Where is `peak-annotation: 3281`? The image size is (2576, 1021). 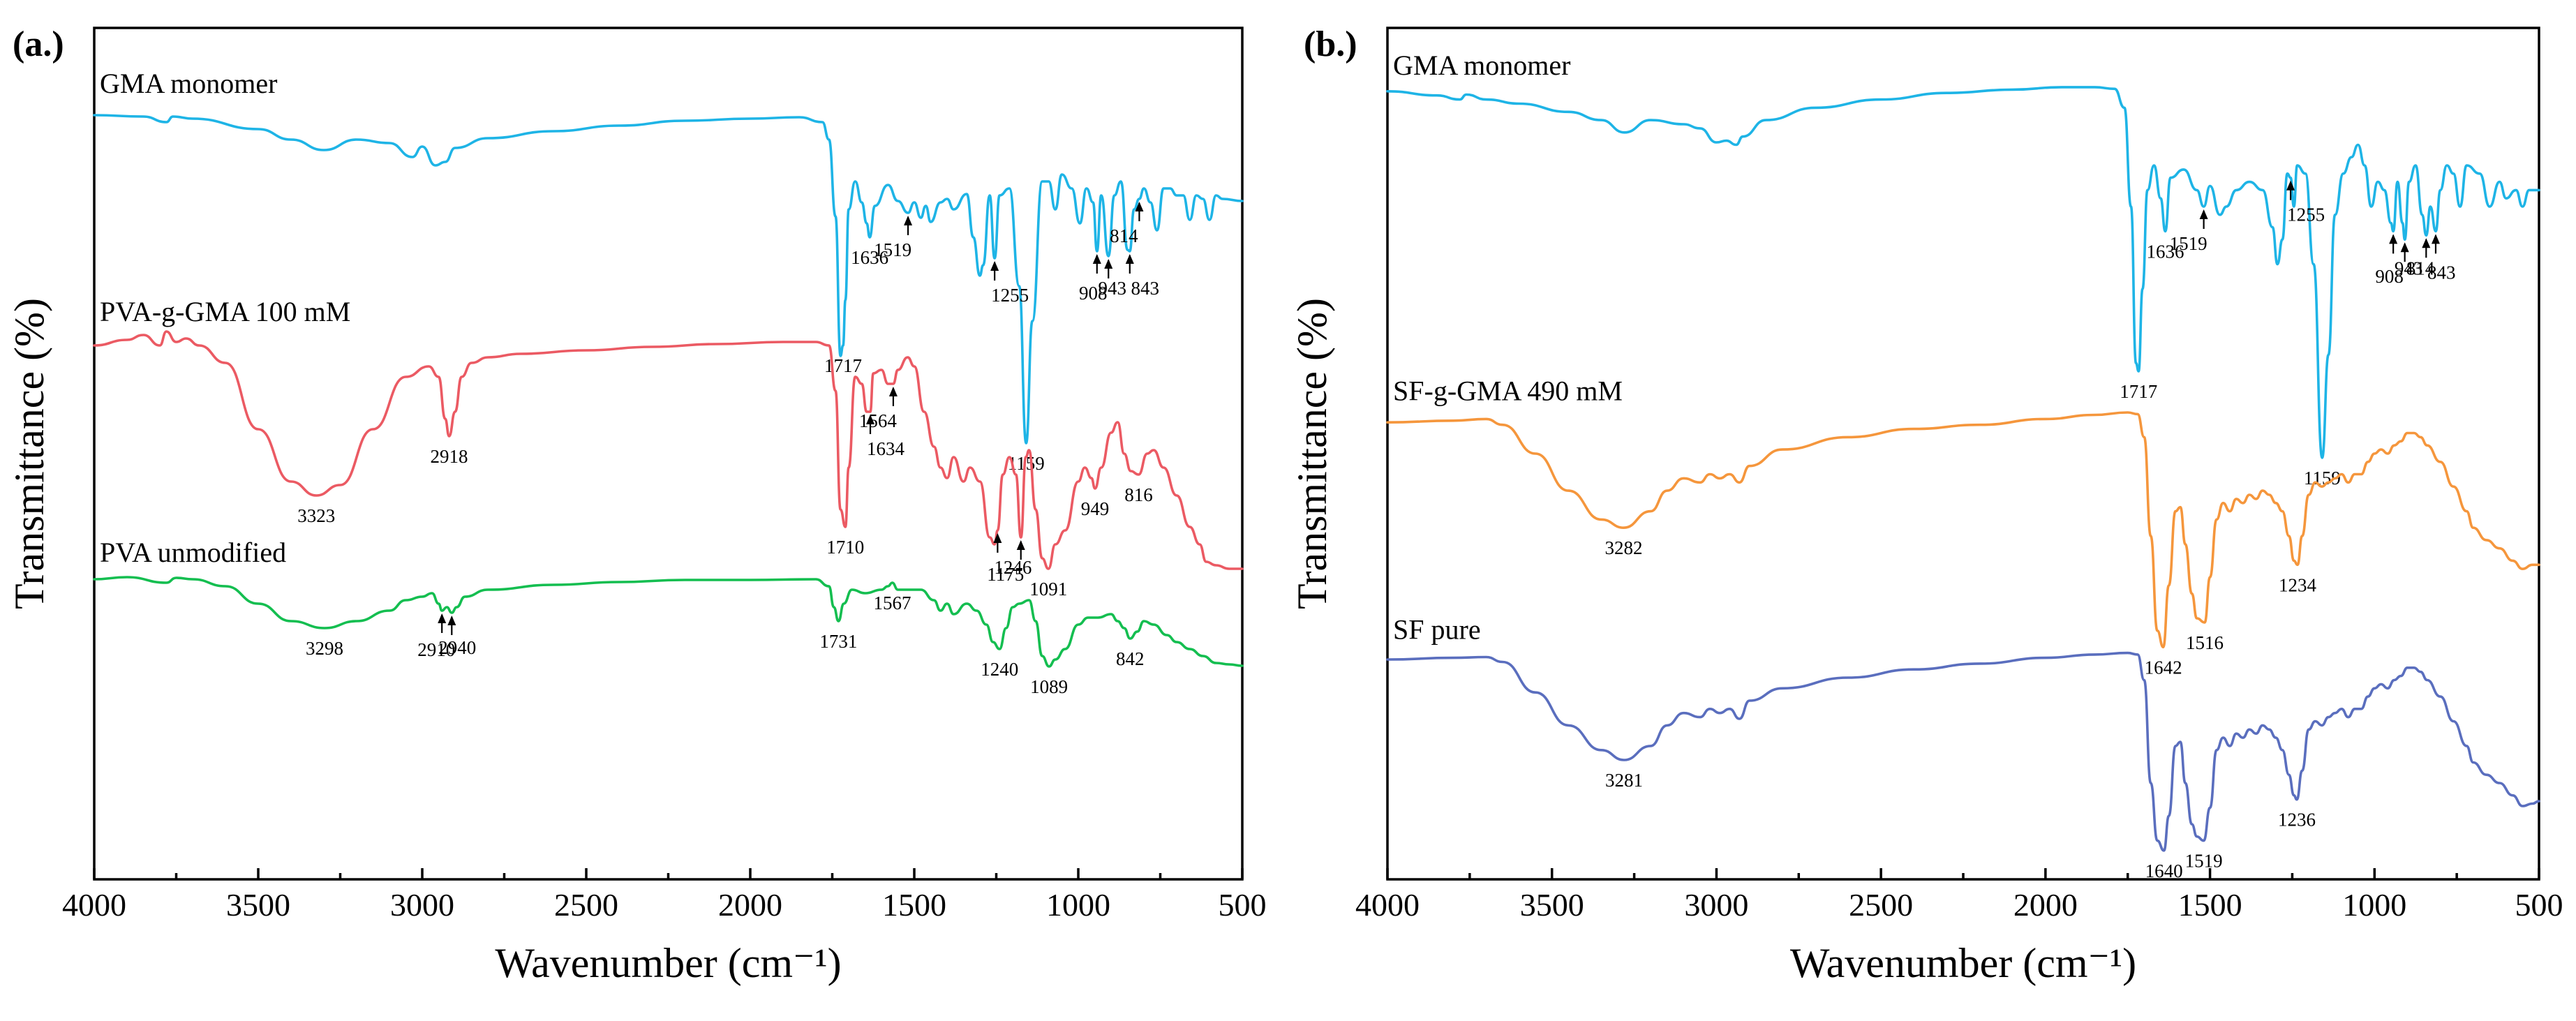
peak-annotation: 3281 is located at coordinates (1624, 780).